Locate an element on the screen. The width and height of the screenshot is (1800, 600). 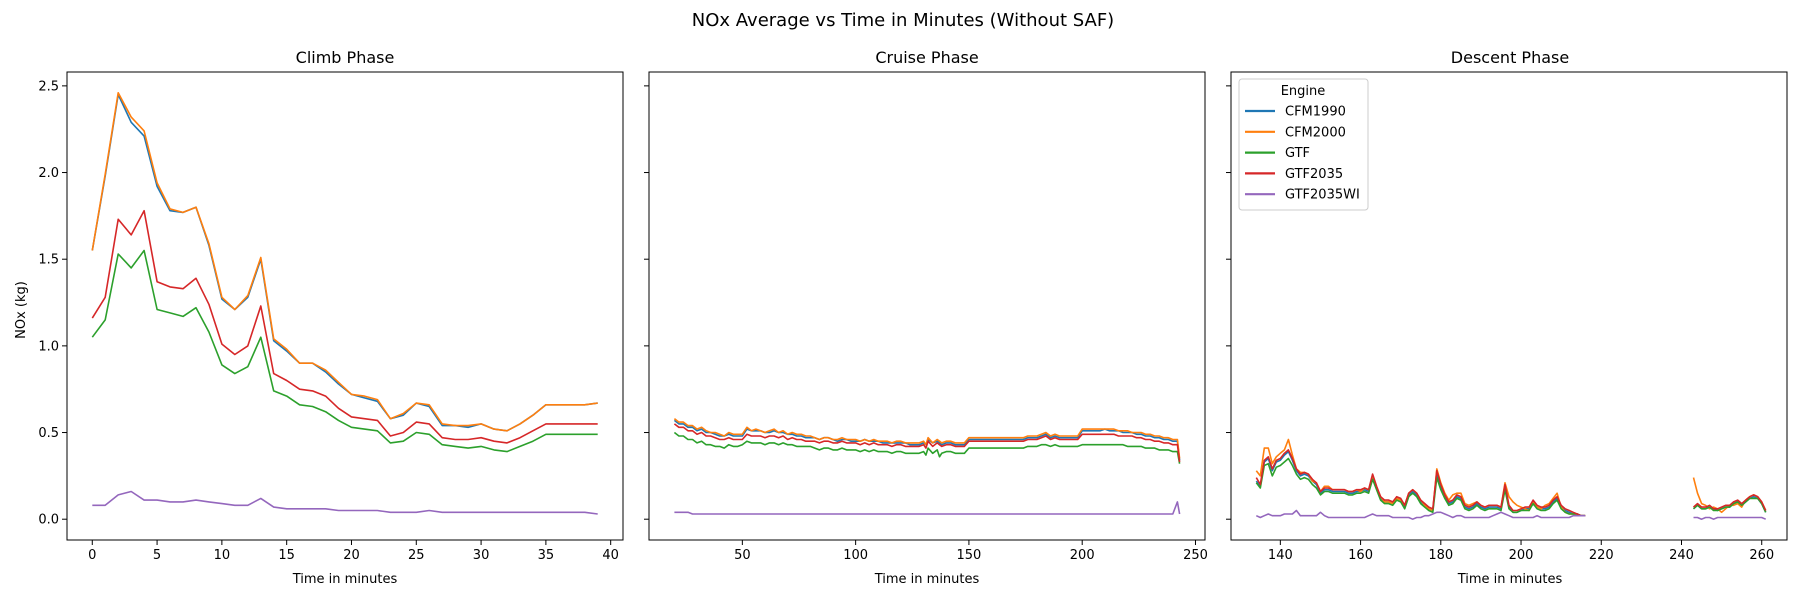
x-tick-label-climb: 10 is located at coordinates (222, 555).